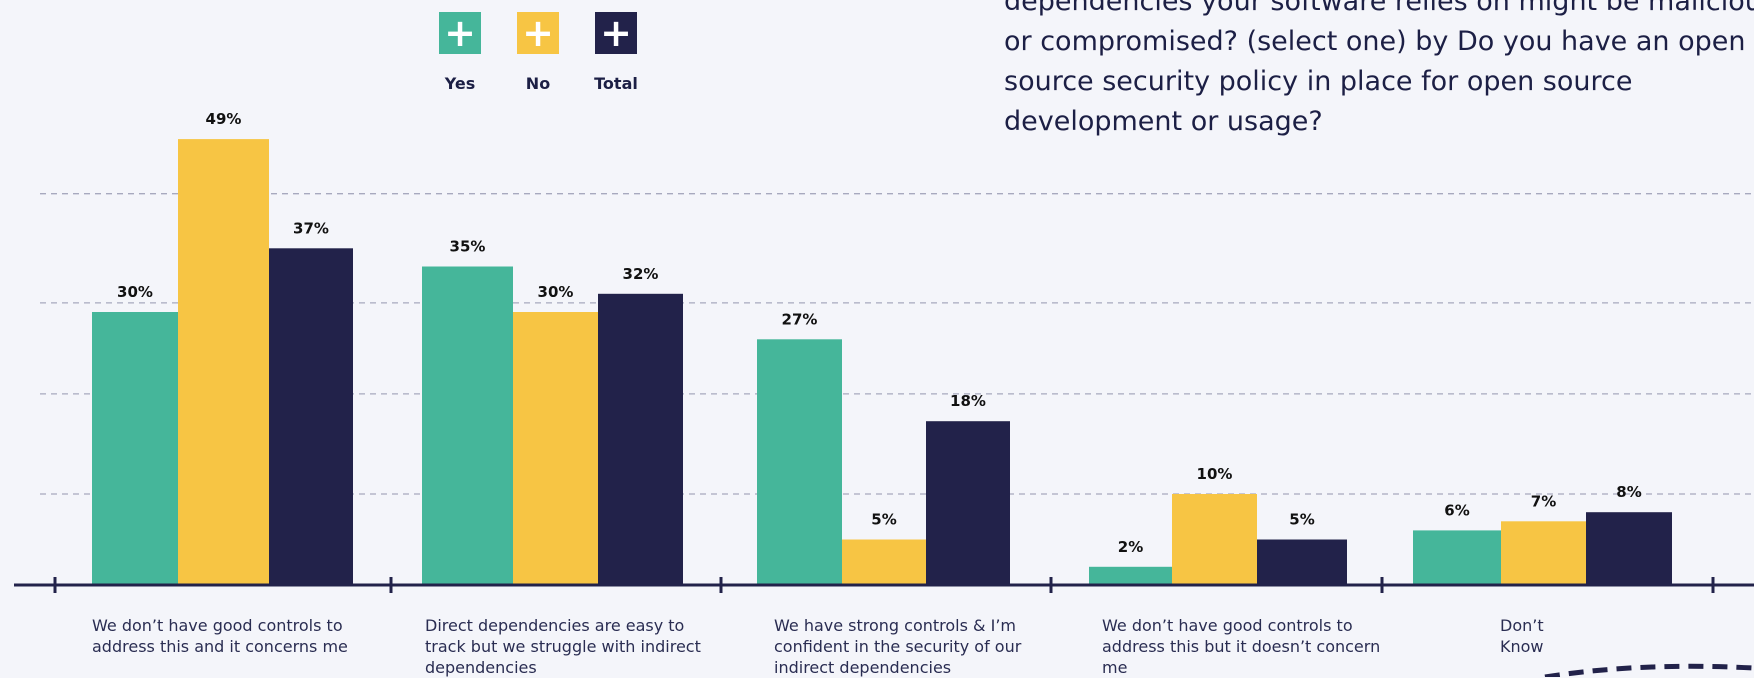 Image resolution: width=1754 pixels, height=678 pixels. I want to click on legend-swatch-no: +, so click(538, 33).